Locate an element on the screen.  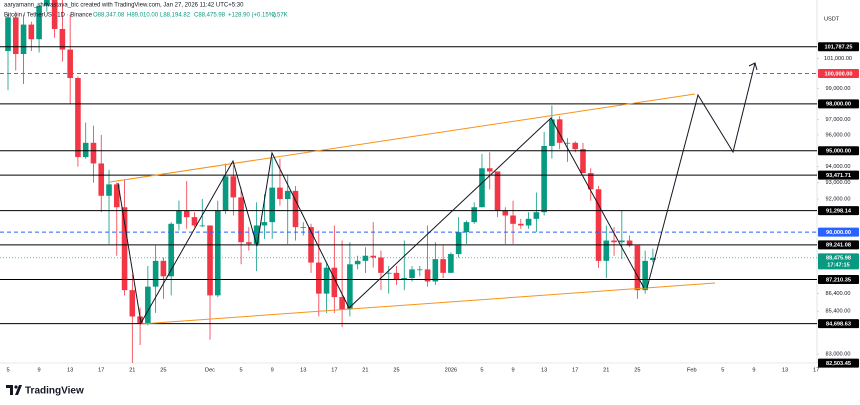
level-label: 90,000.00 is located at coordinates (838, 233).